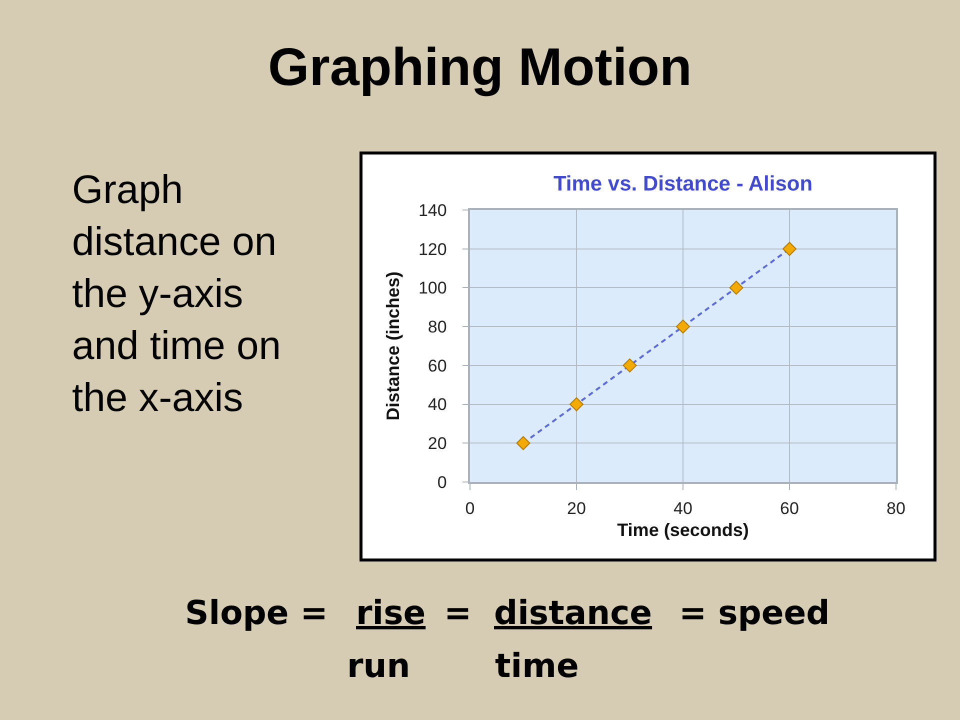 The height and width of the screenshot is (720, 960). I want to click on text: time, so click(537, 665).